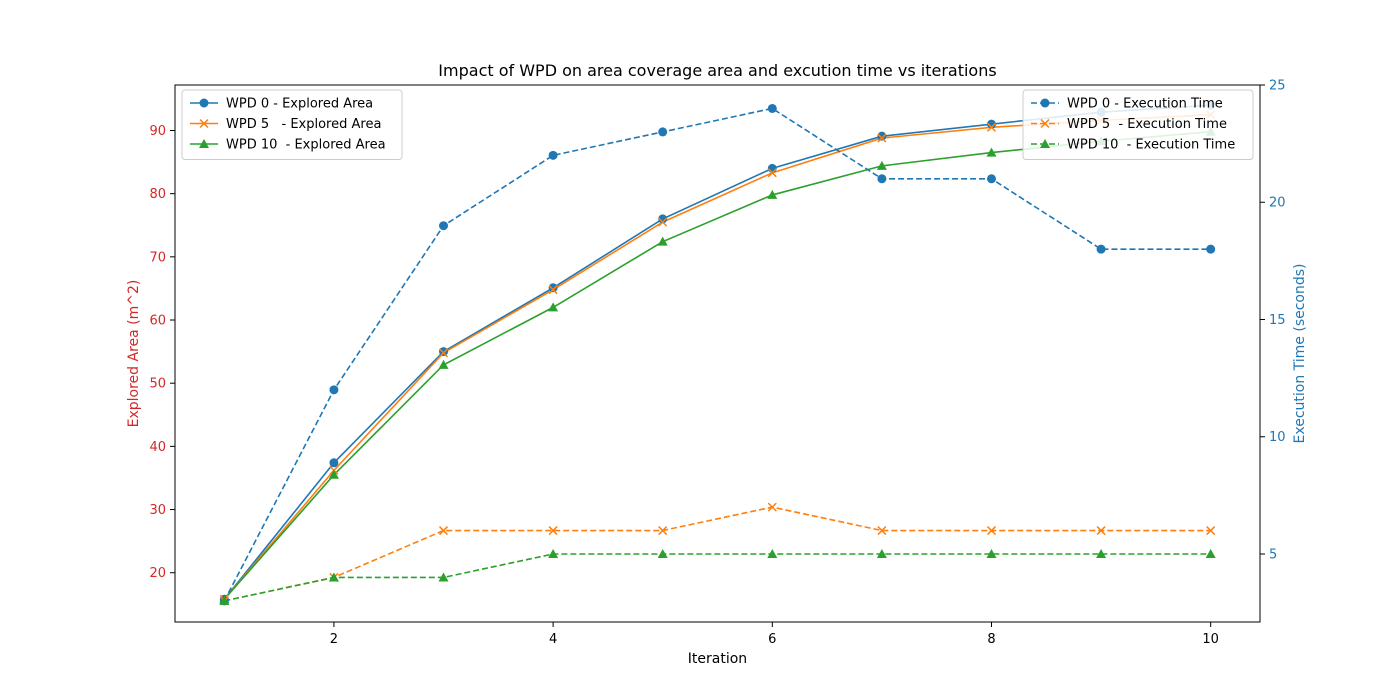 The image size is (1400, 700). Describe the element at coordinates (1151, 145) in the screenshot. I see `legend-label: WPD 10 - Execution Time` at that location.